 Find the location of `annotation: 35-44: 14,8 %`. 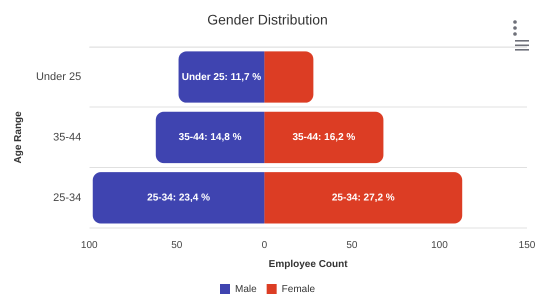

annotation: 35-44: 14,8 % is located at coordinates (210, 138).